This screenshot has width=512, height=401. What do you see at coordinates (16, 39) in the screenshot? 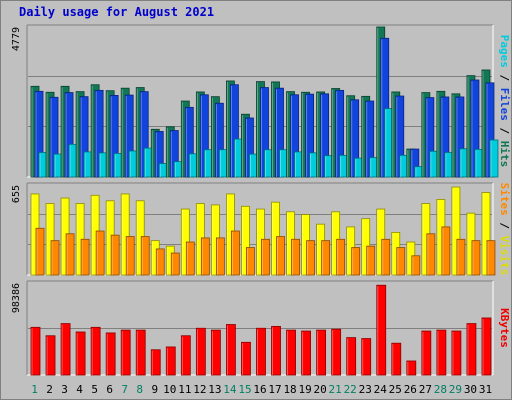
I see `y-max-label: 4779` at bounding box center [16, 39].